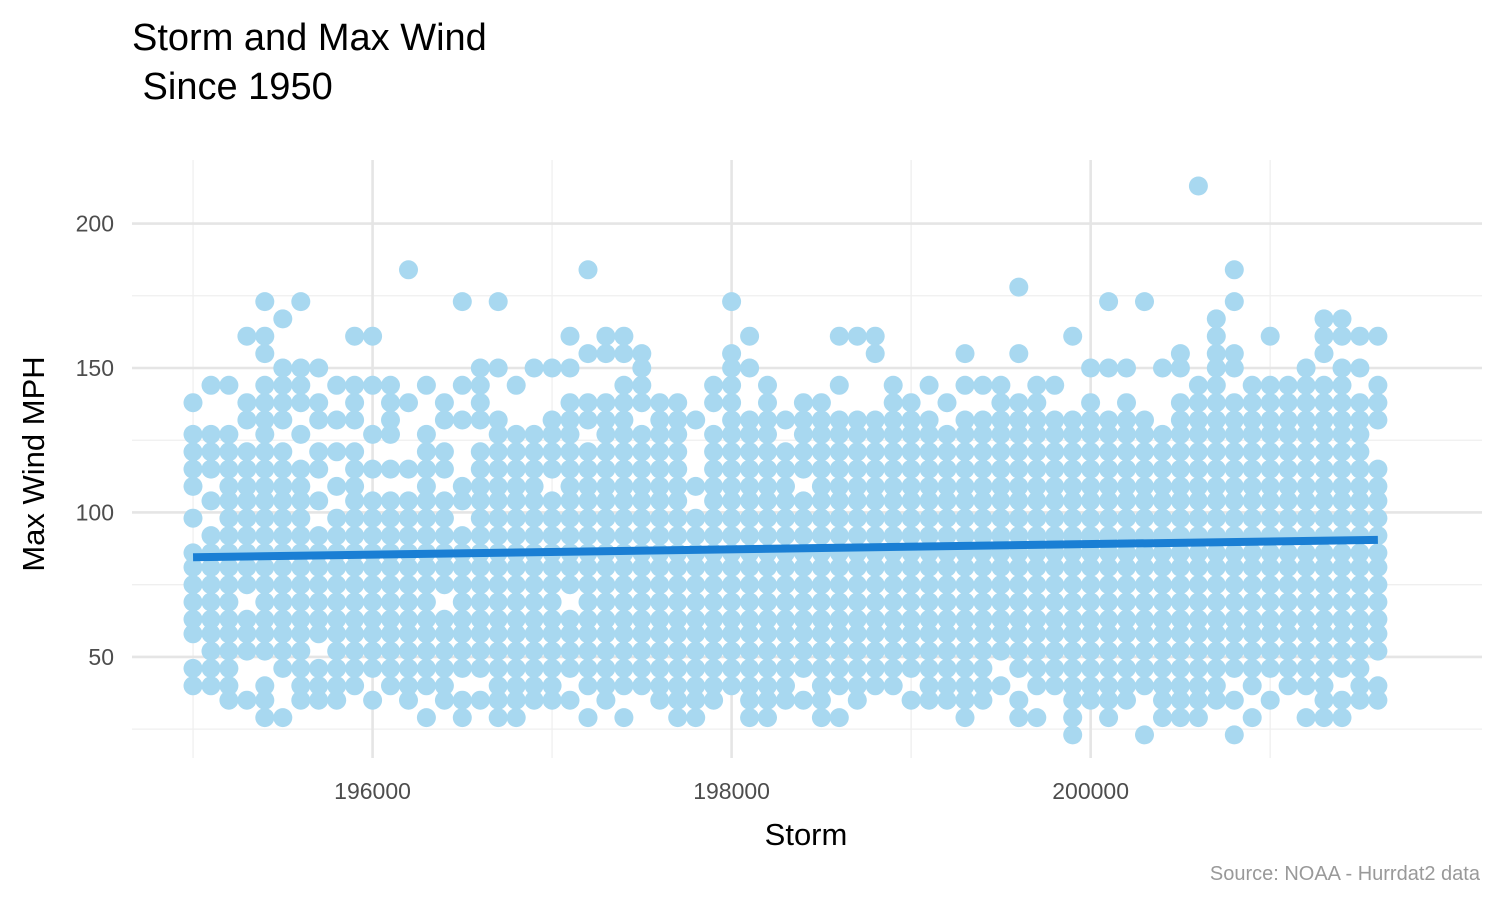 The width and height of the screenshot is (1500, 900). What do you see at coordinates (33, 463) in the screenshot?
I see `y-axis-title: Max Wind MPH` at bounding box center [33, 463].